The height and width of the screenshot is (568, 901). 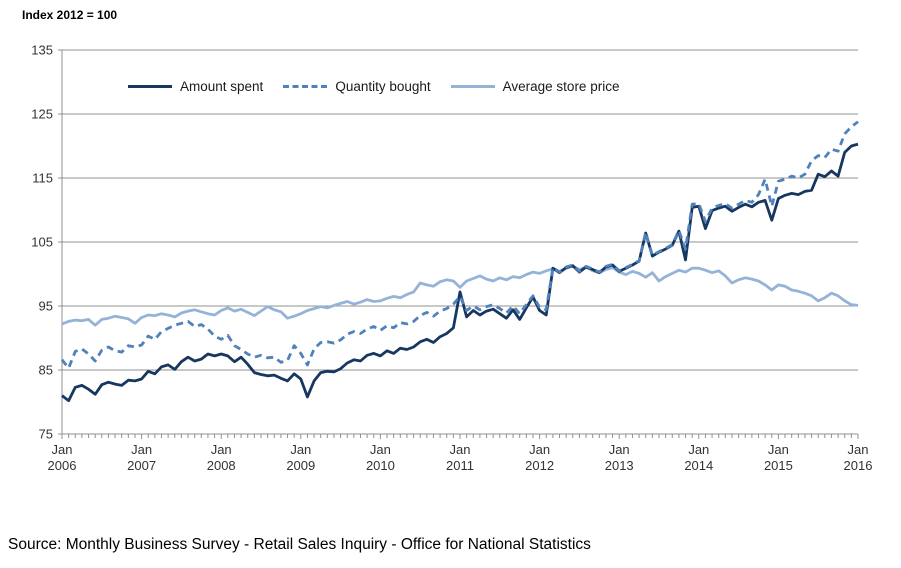 I want to click on y-axis-label-135: 135, so click(x=42, y=50).